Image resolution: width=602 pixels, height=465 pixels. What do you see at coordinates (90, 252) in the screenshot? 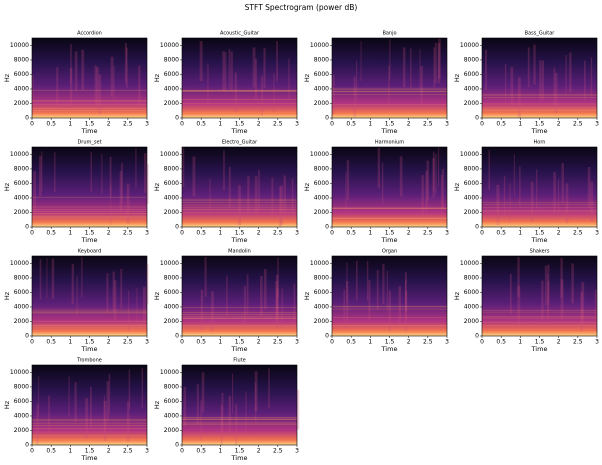
I see `chart-title: Keyboard` at bounding box center [90, 252].